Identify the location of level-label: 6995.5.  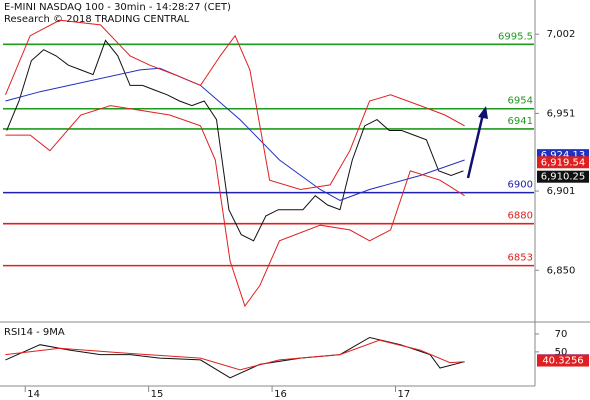
(515, 36).